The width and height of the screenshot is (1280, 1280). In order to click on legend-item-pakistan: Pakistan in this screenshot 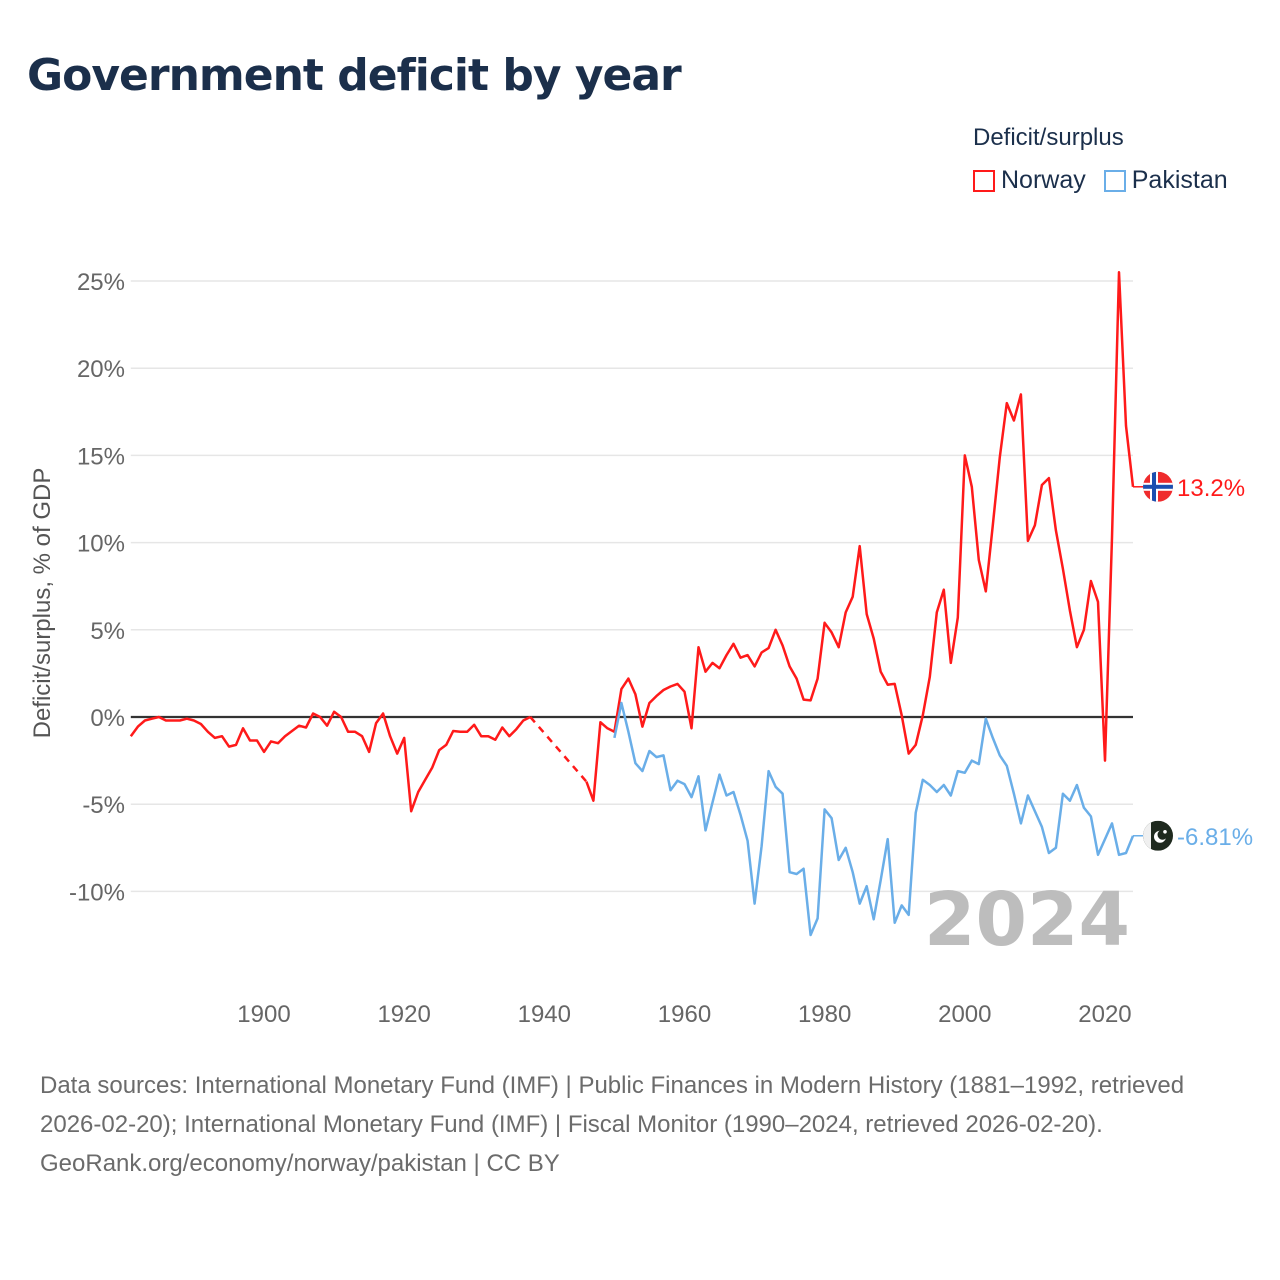, I will do `click(1165, 180)`.